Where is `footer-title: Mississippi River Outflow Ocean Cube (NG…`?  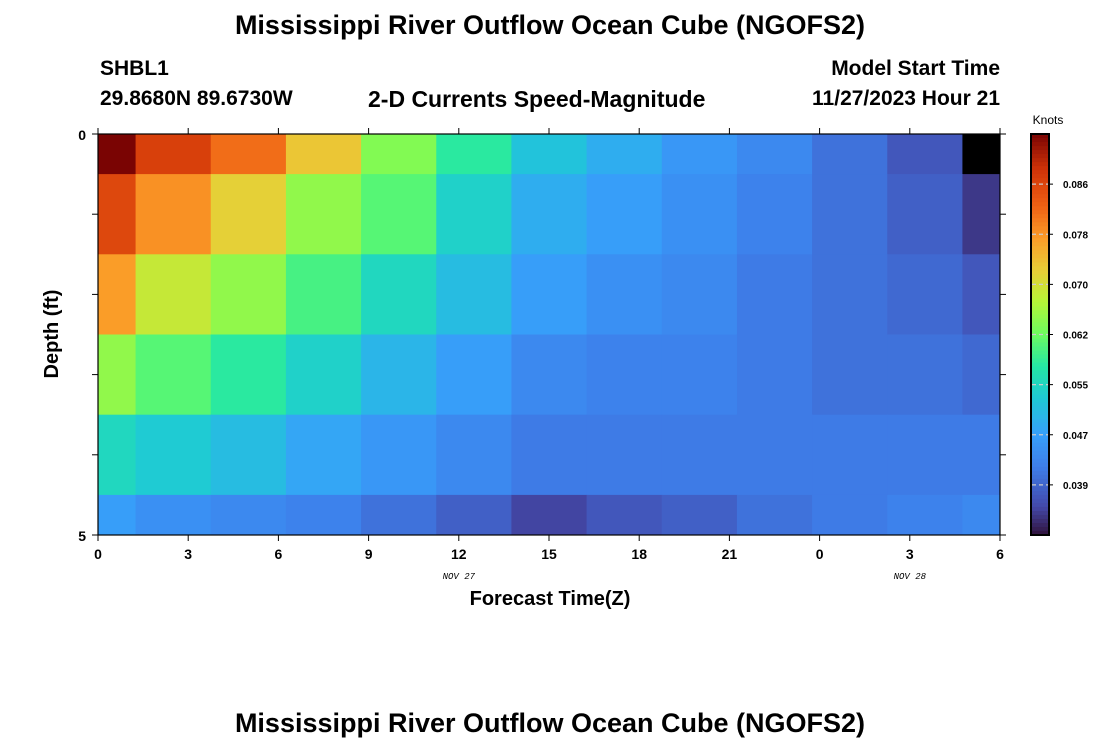 footer-title: Mississippi River Outflow Ocean Cube (NG… is located at coordinates (550, 723).